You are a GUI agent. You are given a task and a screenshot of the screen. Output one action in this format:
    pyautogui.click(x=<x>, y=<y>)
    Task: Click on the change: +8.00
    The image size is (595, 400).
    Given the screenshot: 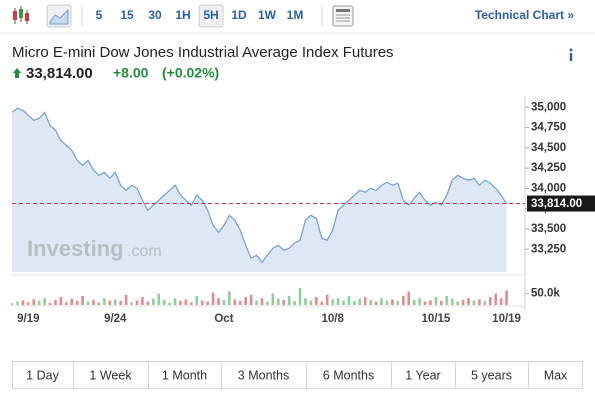 What is the action you would take?
    pyautogui.click(x=131, y=73)
    